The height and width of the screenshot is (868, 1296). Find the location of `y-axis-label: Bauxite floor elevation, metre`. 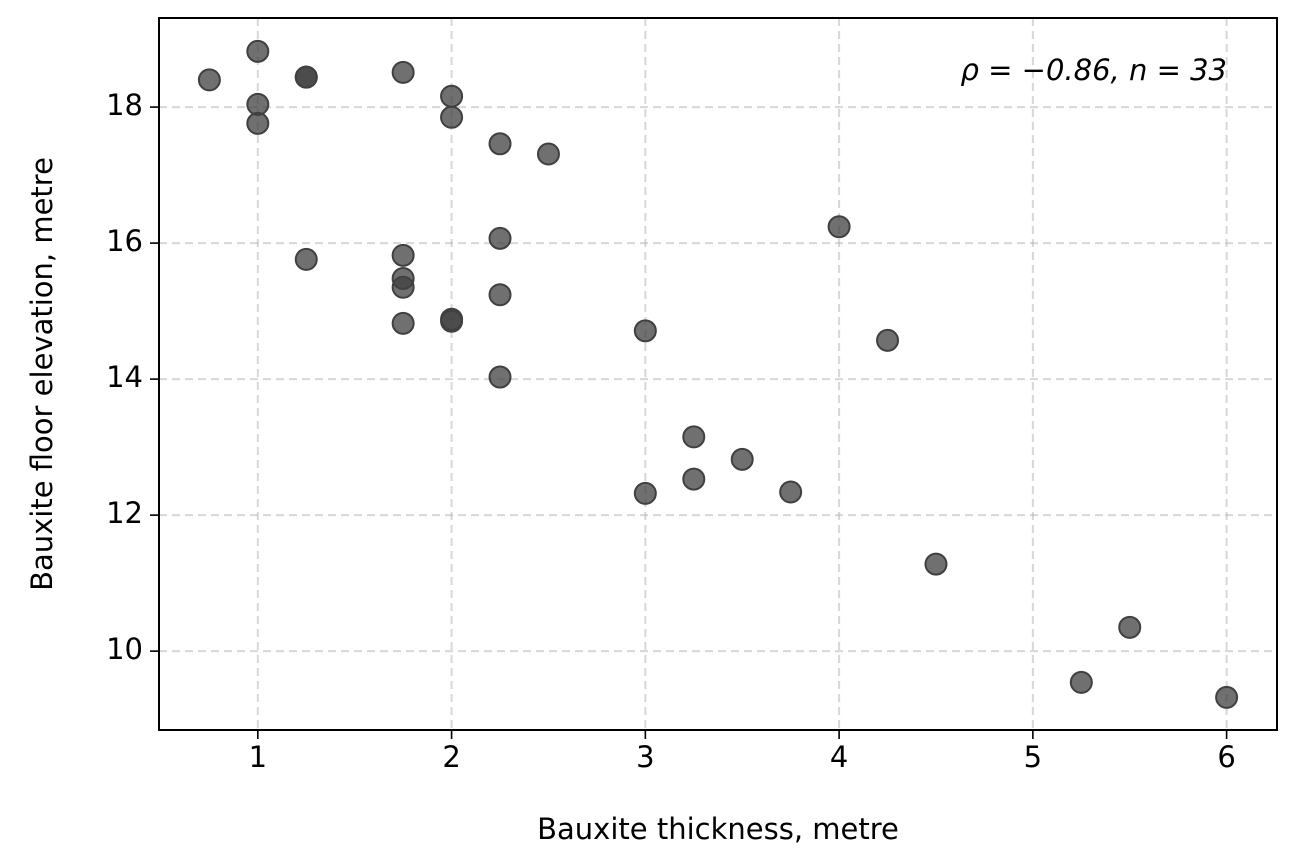

y-axis-label: Bauxite floor elevation, metre is located at coordinates (42, 374).